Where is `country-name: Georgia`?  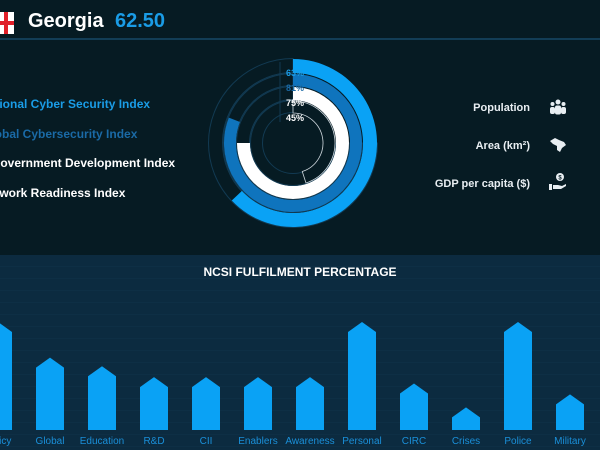
country-name: Georgia is located at coordinates (66, 21).